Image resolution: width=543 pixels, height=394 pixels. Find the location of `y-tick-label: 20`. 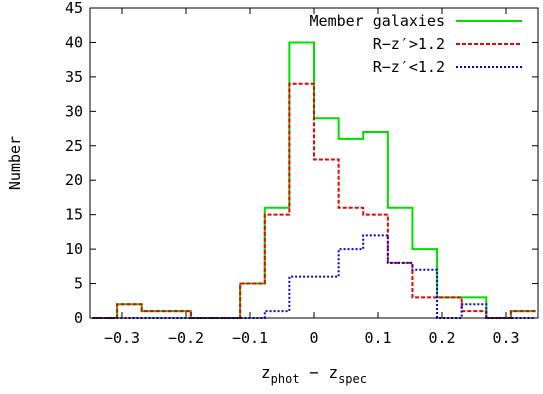

y-tick-label: 20 is located at coordinates (74, 180).